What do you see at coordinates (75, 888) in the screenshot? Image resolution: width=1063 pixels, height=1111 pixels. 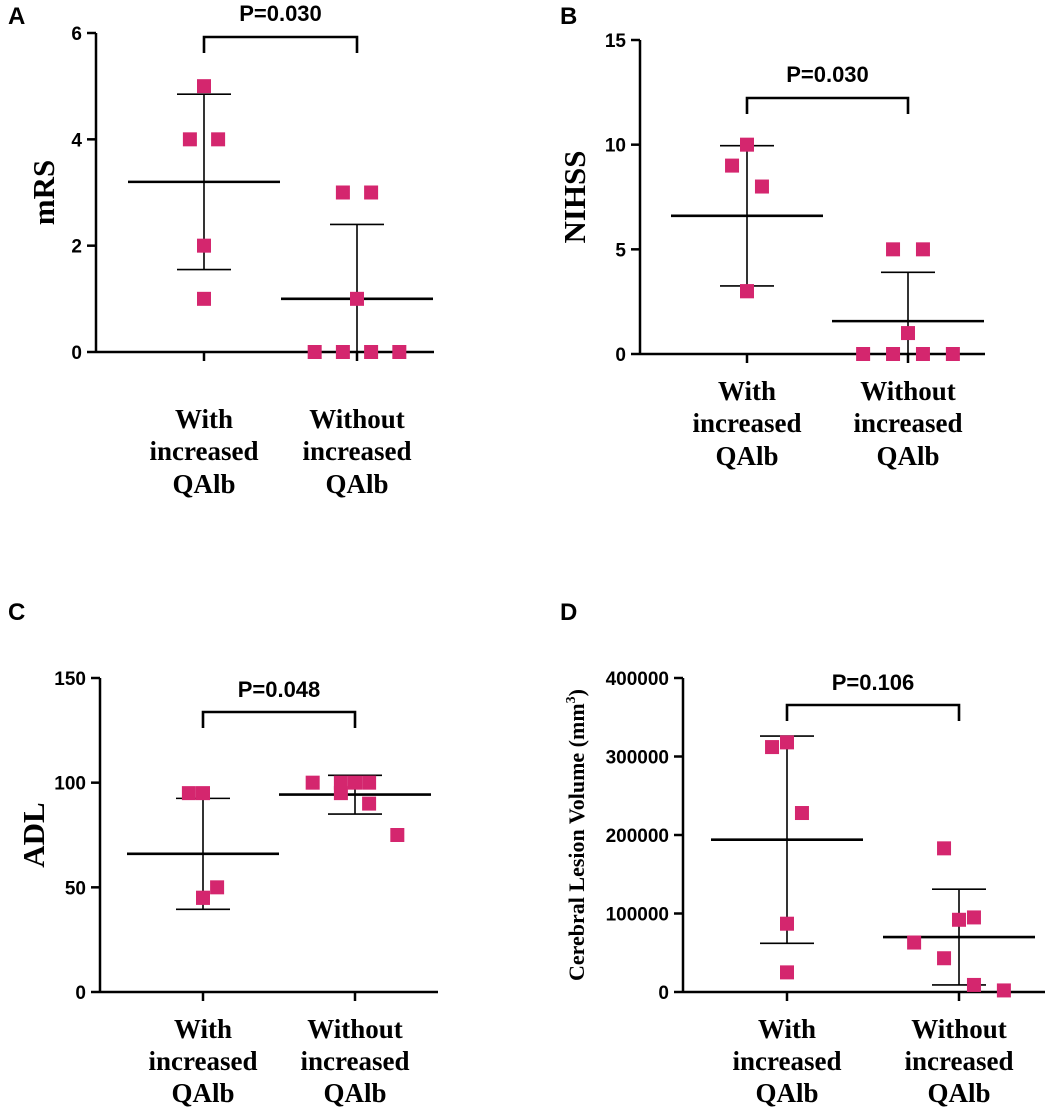 I see `y-tick-label: 50` at bounding box center [75, 888].